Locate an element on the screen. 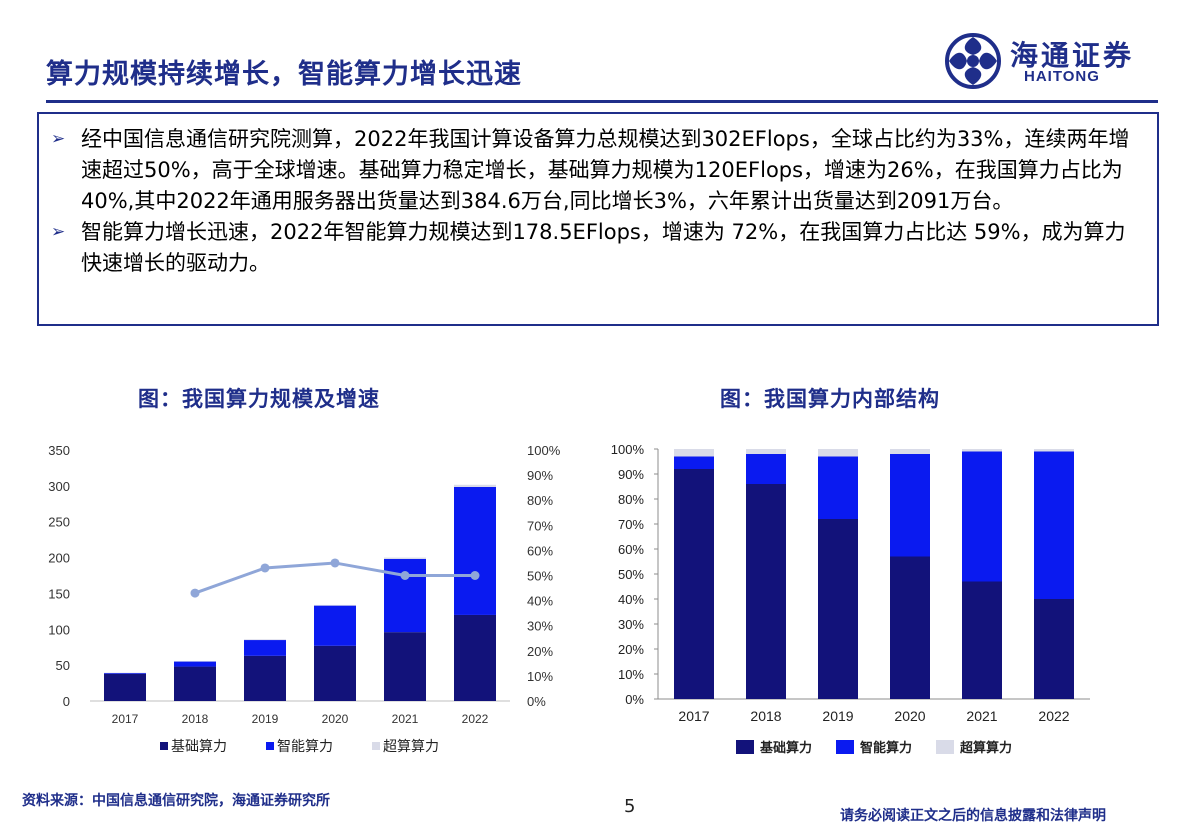 The width and height of the screenshot is (1200, 829). y2-tick-label: 90% is located at coordinates (540, 475).